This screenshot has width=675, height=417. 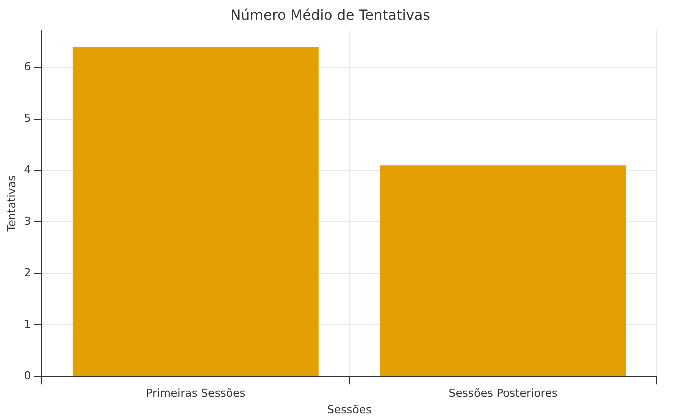 What do you see at coordinates (349, 409) in the screenshot?
I see `x-axis-title: Sessões` at bounding box center [349, 409].